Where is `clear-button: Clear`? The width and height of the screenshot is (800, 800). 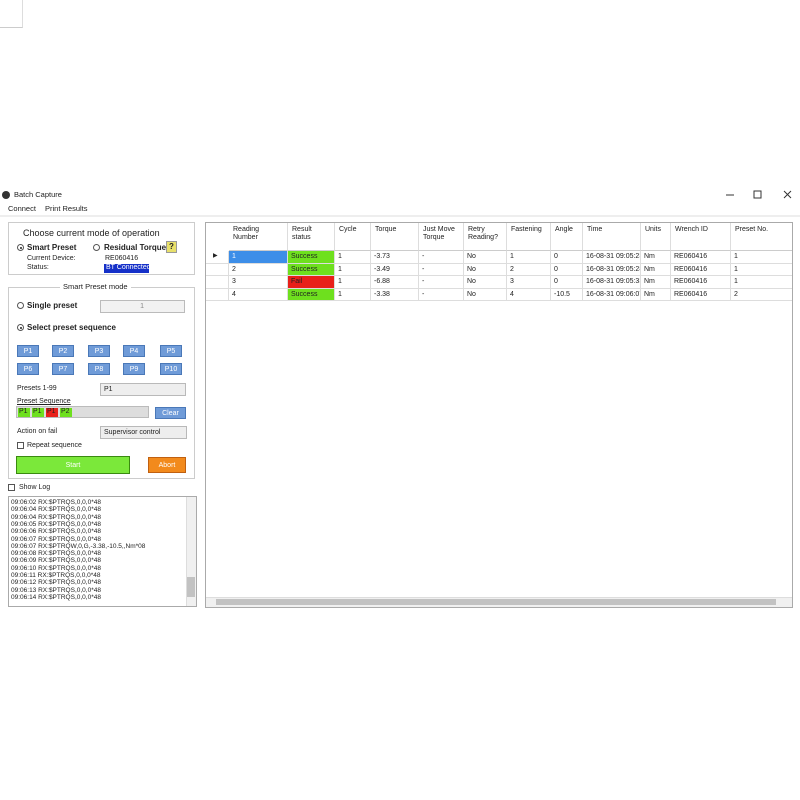
clear-button: Clear is located at coordinates (170, 413).